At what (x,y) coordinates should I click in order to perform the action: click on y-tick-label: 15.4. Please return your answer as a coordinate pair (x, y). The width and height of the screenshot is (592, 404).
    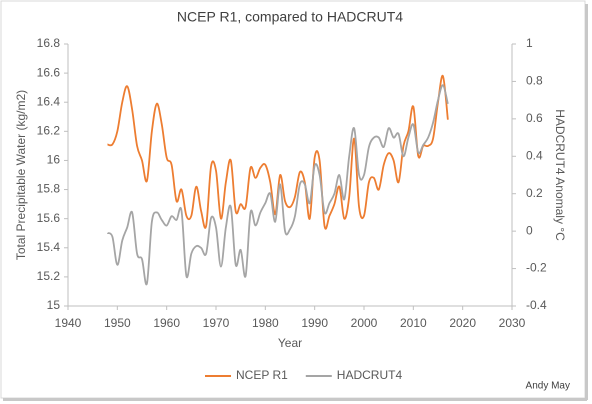
    Looking at the image, I should click on (49, 247).